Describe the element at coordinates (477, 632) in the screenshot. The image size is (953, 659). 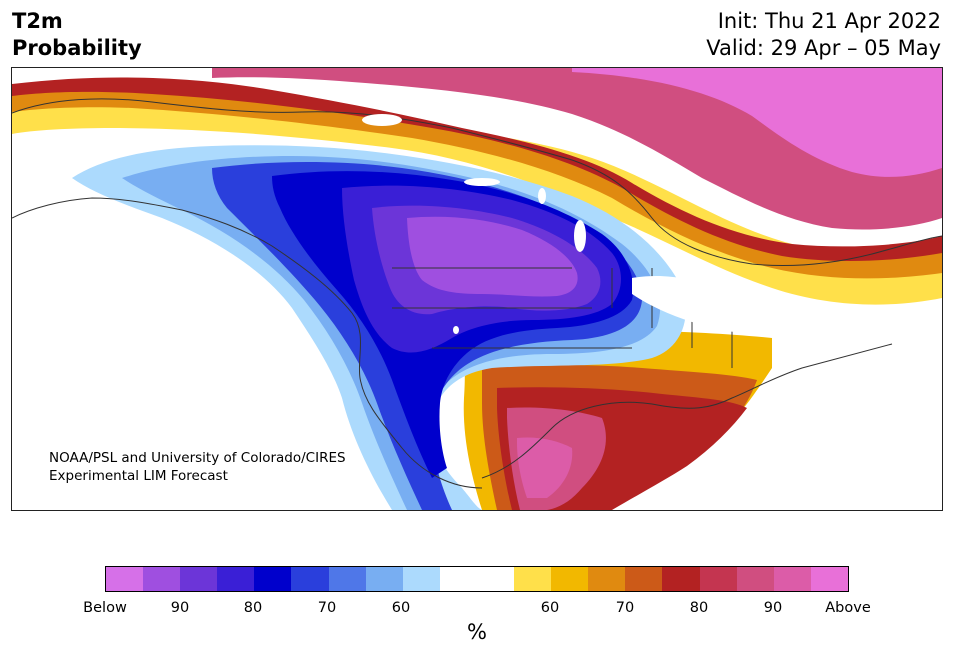
I see `colorbar-unit: %` at that location.